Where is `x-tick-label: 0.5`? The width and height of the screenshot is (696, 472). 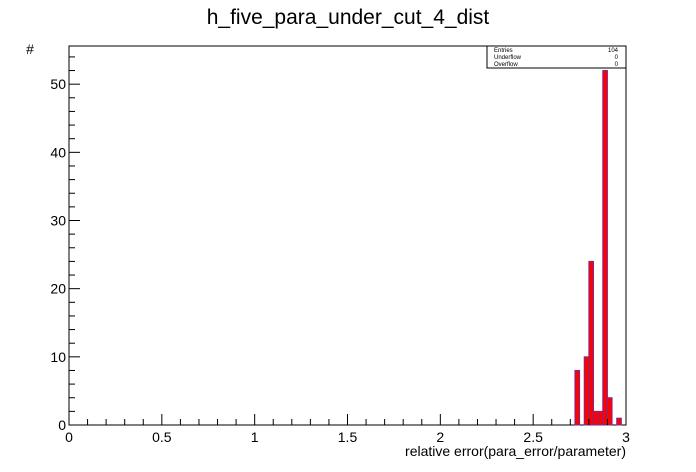 x-tick-label: 0.5 is located at coordinates (162, 437).